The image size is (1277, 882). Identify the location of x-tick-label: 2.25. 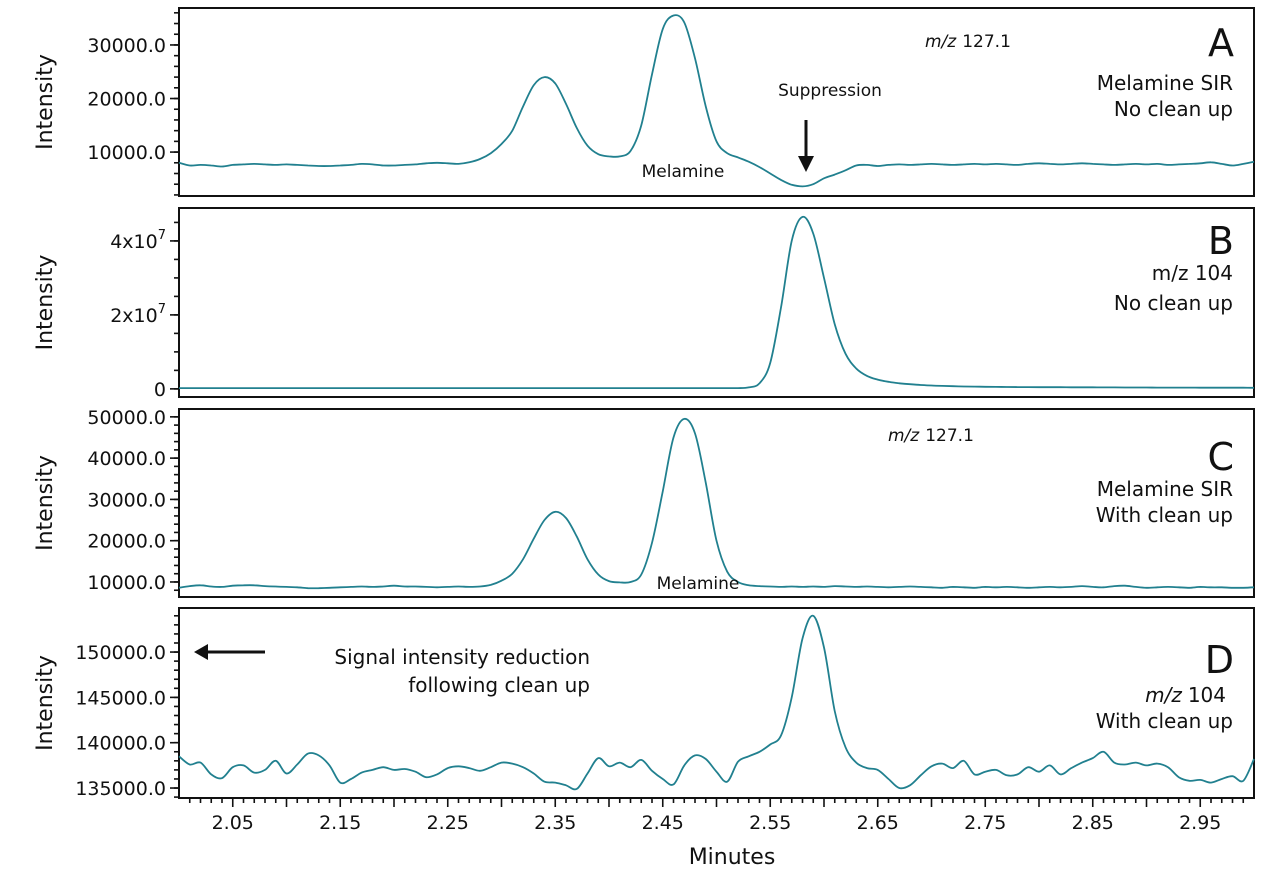
(448, 823).